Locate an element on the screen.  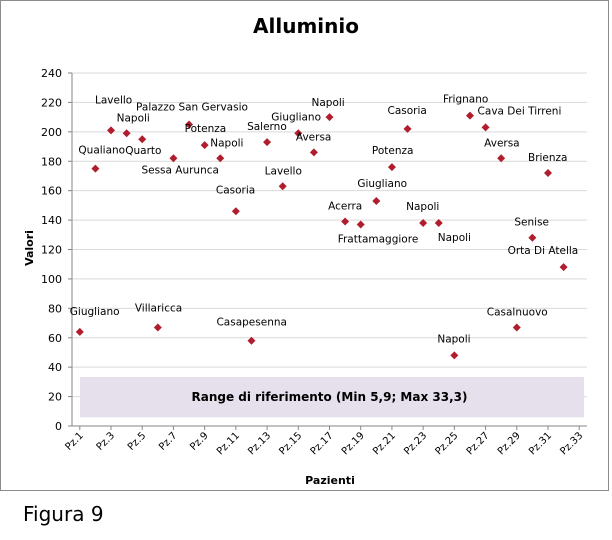
y-tick-label: 240 is located at coordinates (51, 73).